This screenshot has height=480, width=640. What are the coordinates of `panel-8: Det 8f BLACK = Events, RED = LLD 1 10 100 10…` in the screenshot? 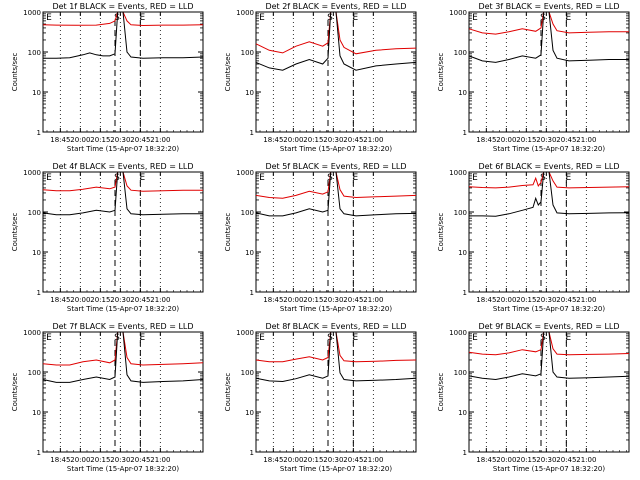 It's located at (320, 397).